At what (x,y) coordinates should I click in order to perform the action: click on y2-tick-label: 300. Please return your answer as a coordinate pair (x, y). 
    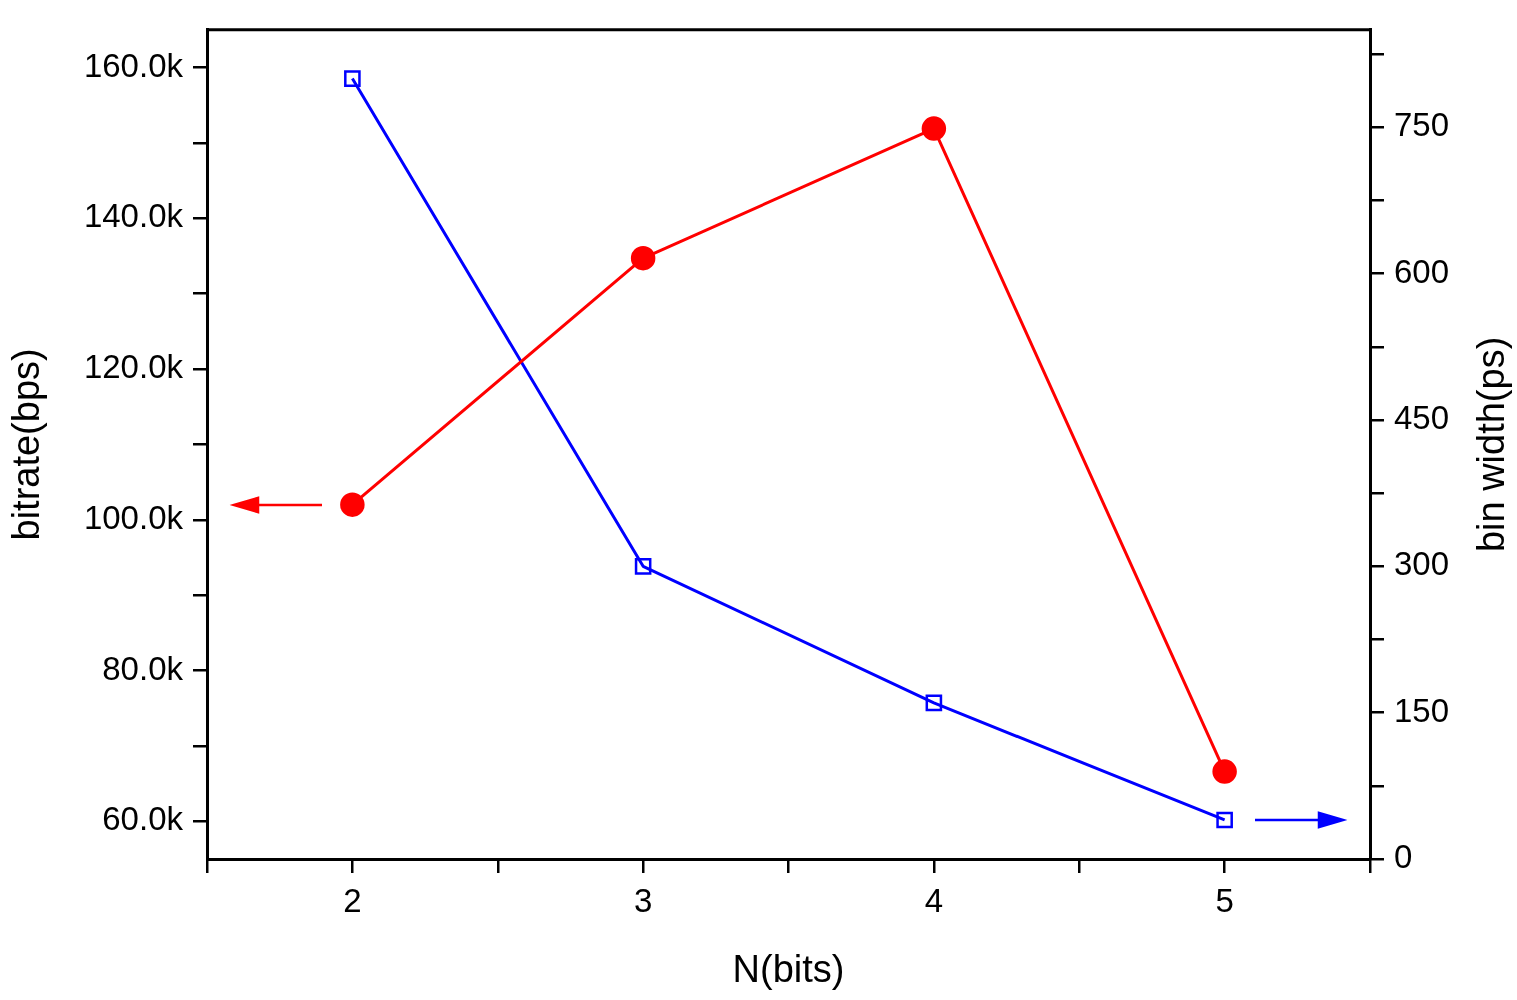
    Looking at the image, I should click on (1422, 564).